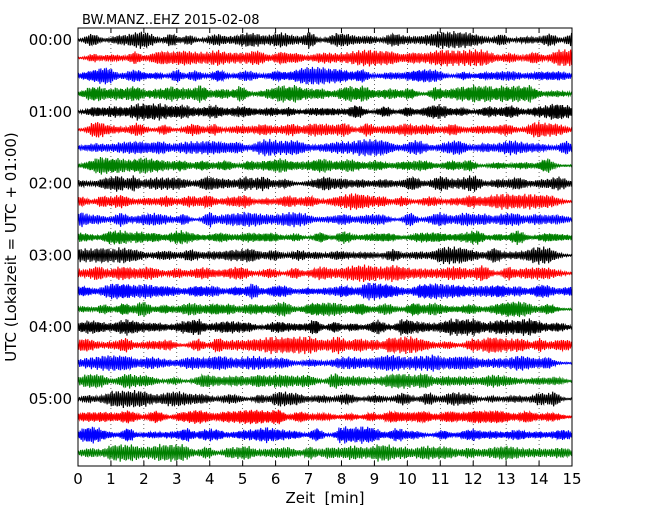 Image resolution: width=650 pixels, height=520 pixels. I want to click on x-tick-label: 10, so click(407, 479).